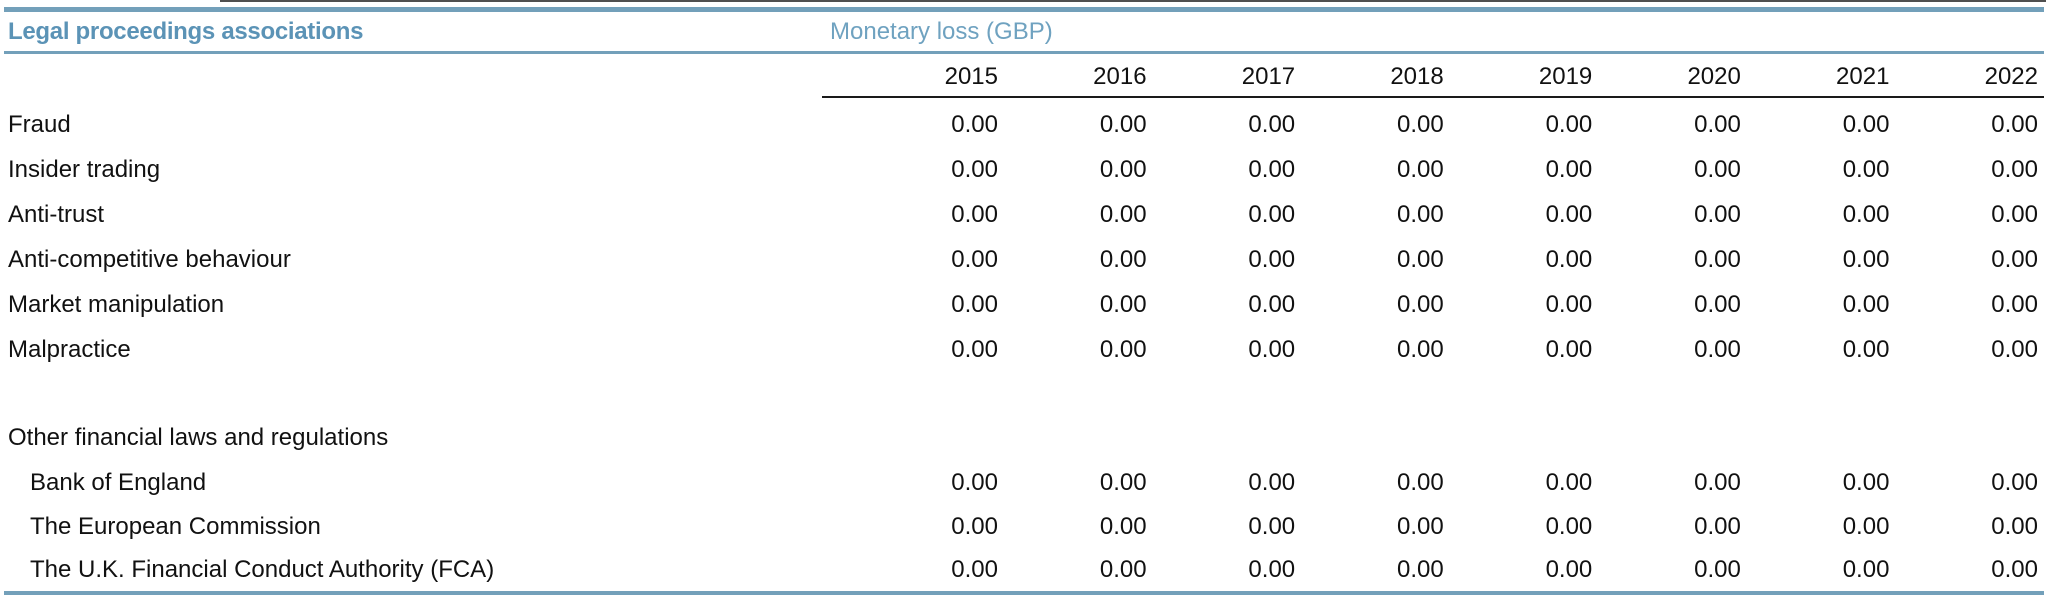 The image size is (2052, 606). Describe the element at coordinates (1565, 76) in the screenshot. I see `year-header: 2019` at that location.